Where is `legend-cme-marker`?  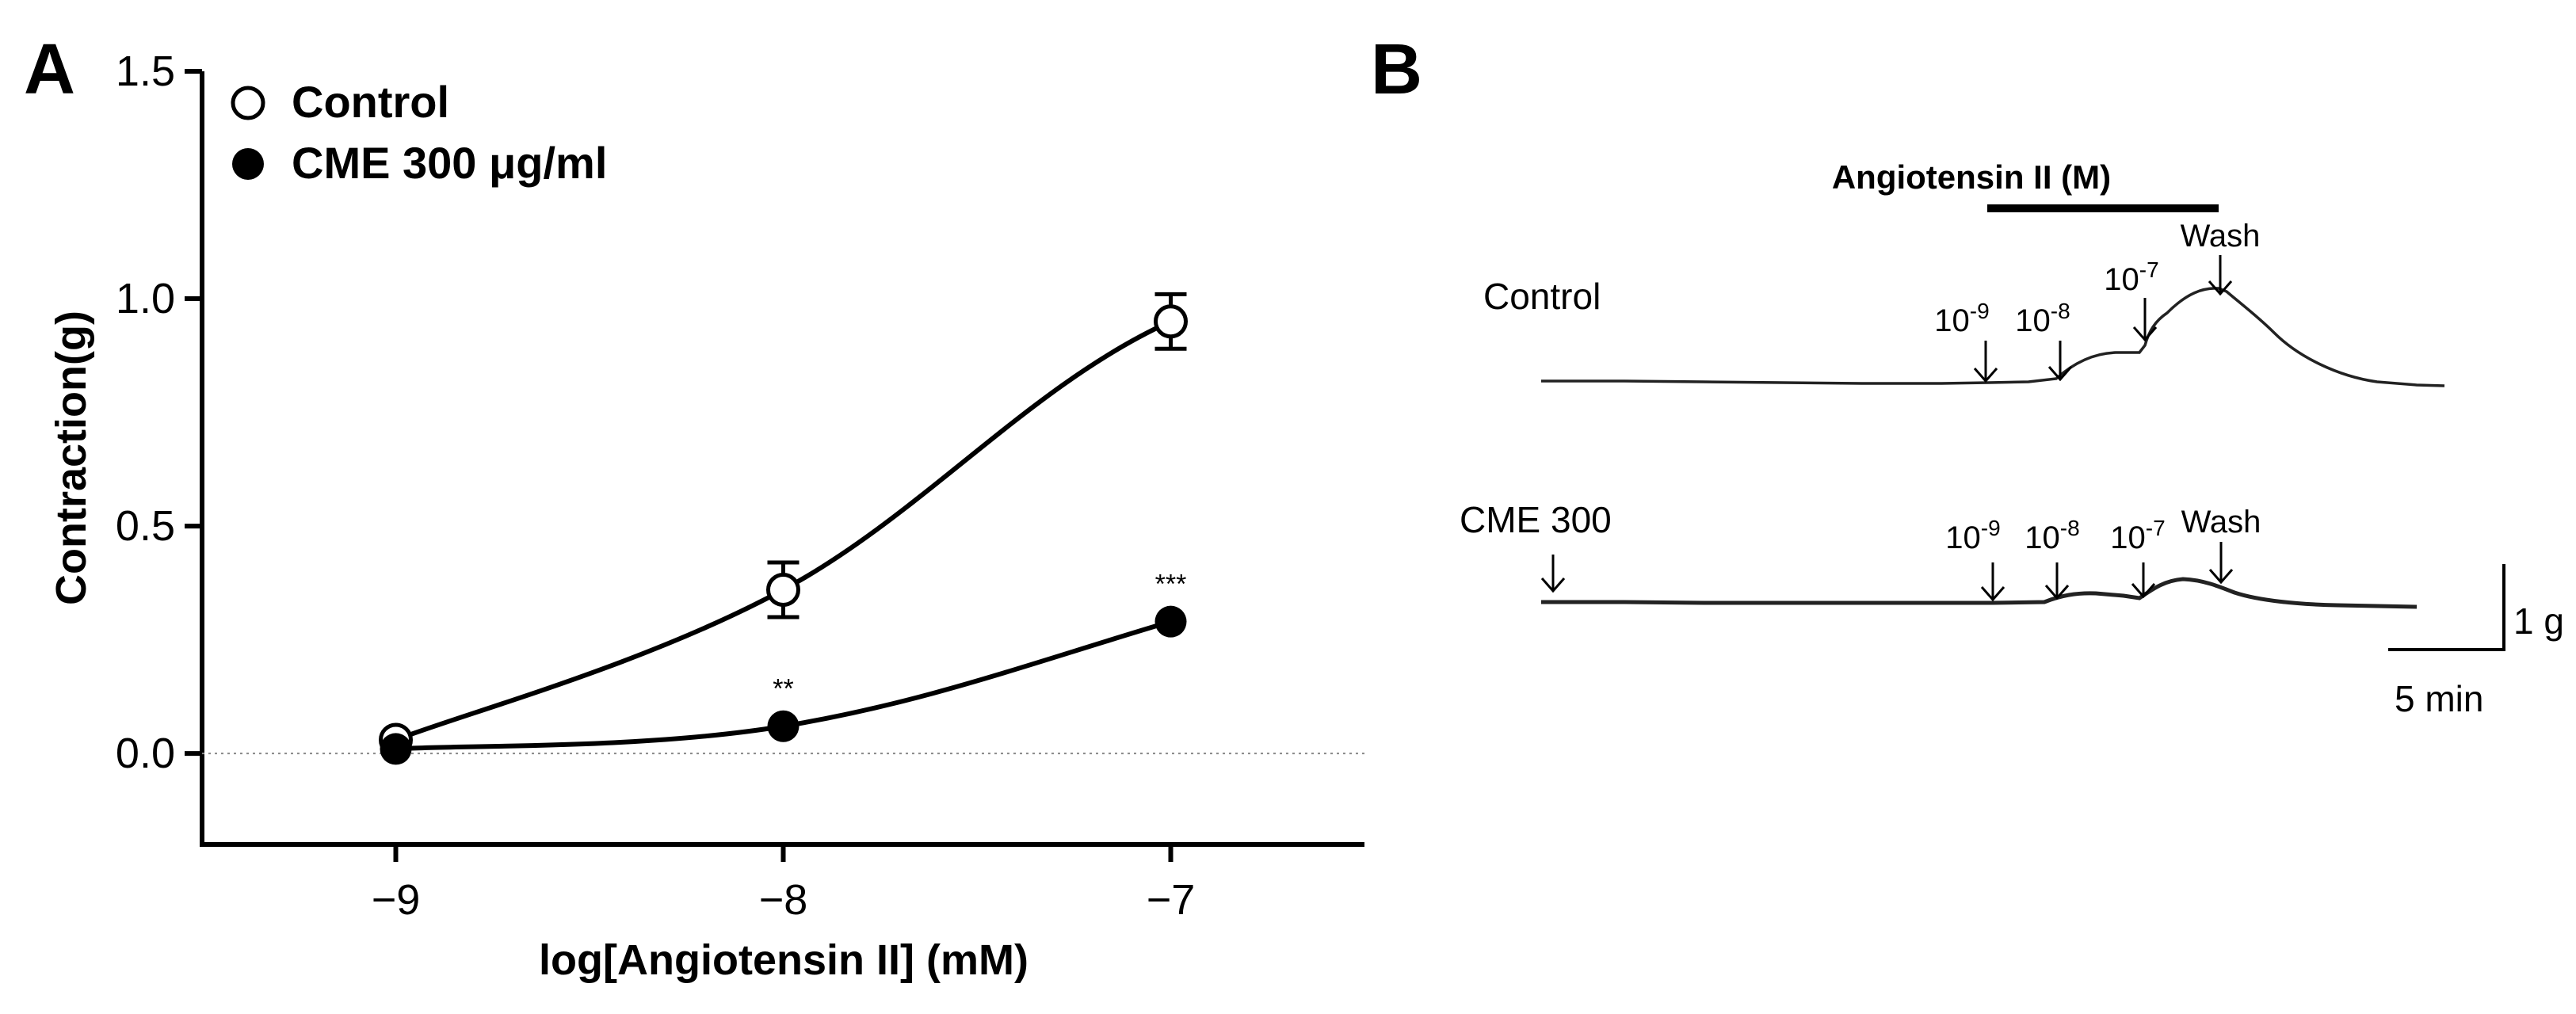
legend-cme-marker is located at coordinates (248, 164).